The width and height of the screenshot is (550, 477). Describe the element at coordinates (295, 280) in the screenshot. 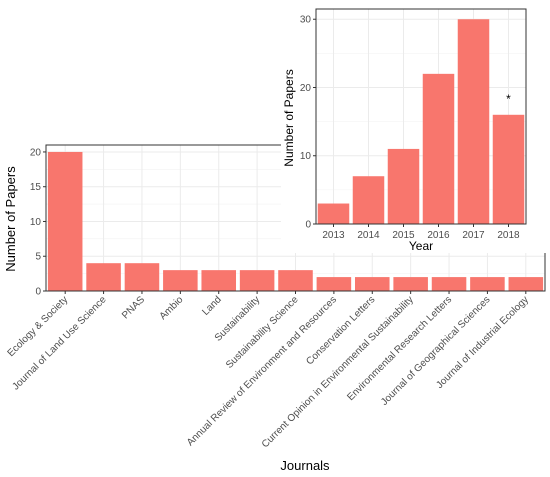

I see `main-bar-sustainability-science` at that location.